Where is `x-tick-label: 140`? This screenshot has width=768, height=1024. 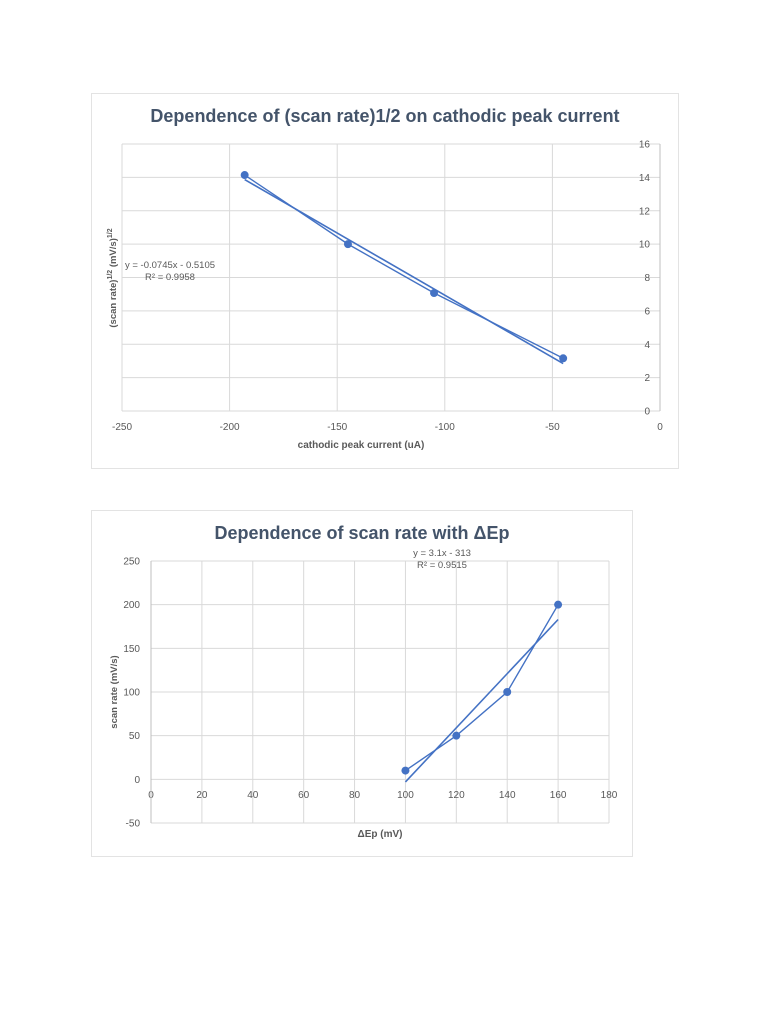 x-tick-label: 140 is located at coordinates (507, 795).